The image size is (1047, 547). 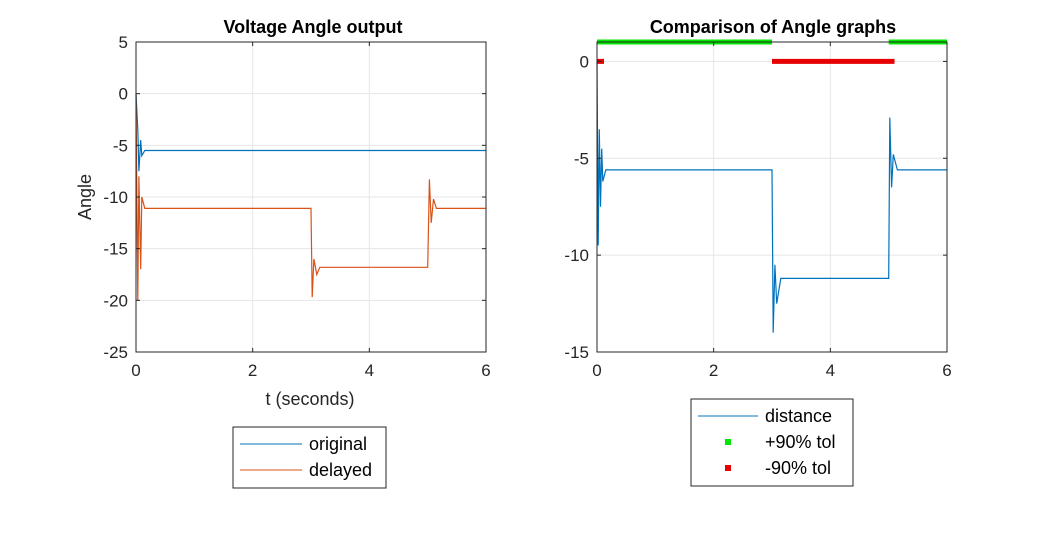 What do you see at coordinates (800, 442) in the screenshot?
I see `right-chart-legend-label-plus-tol: +90% tol` at bounding box center [800, 442].